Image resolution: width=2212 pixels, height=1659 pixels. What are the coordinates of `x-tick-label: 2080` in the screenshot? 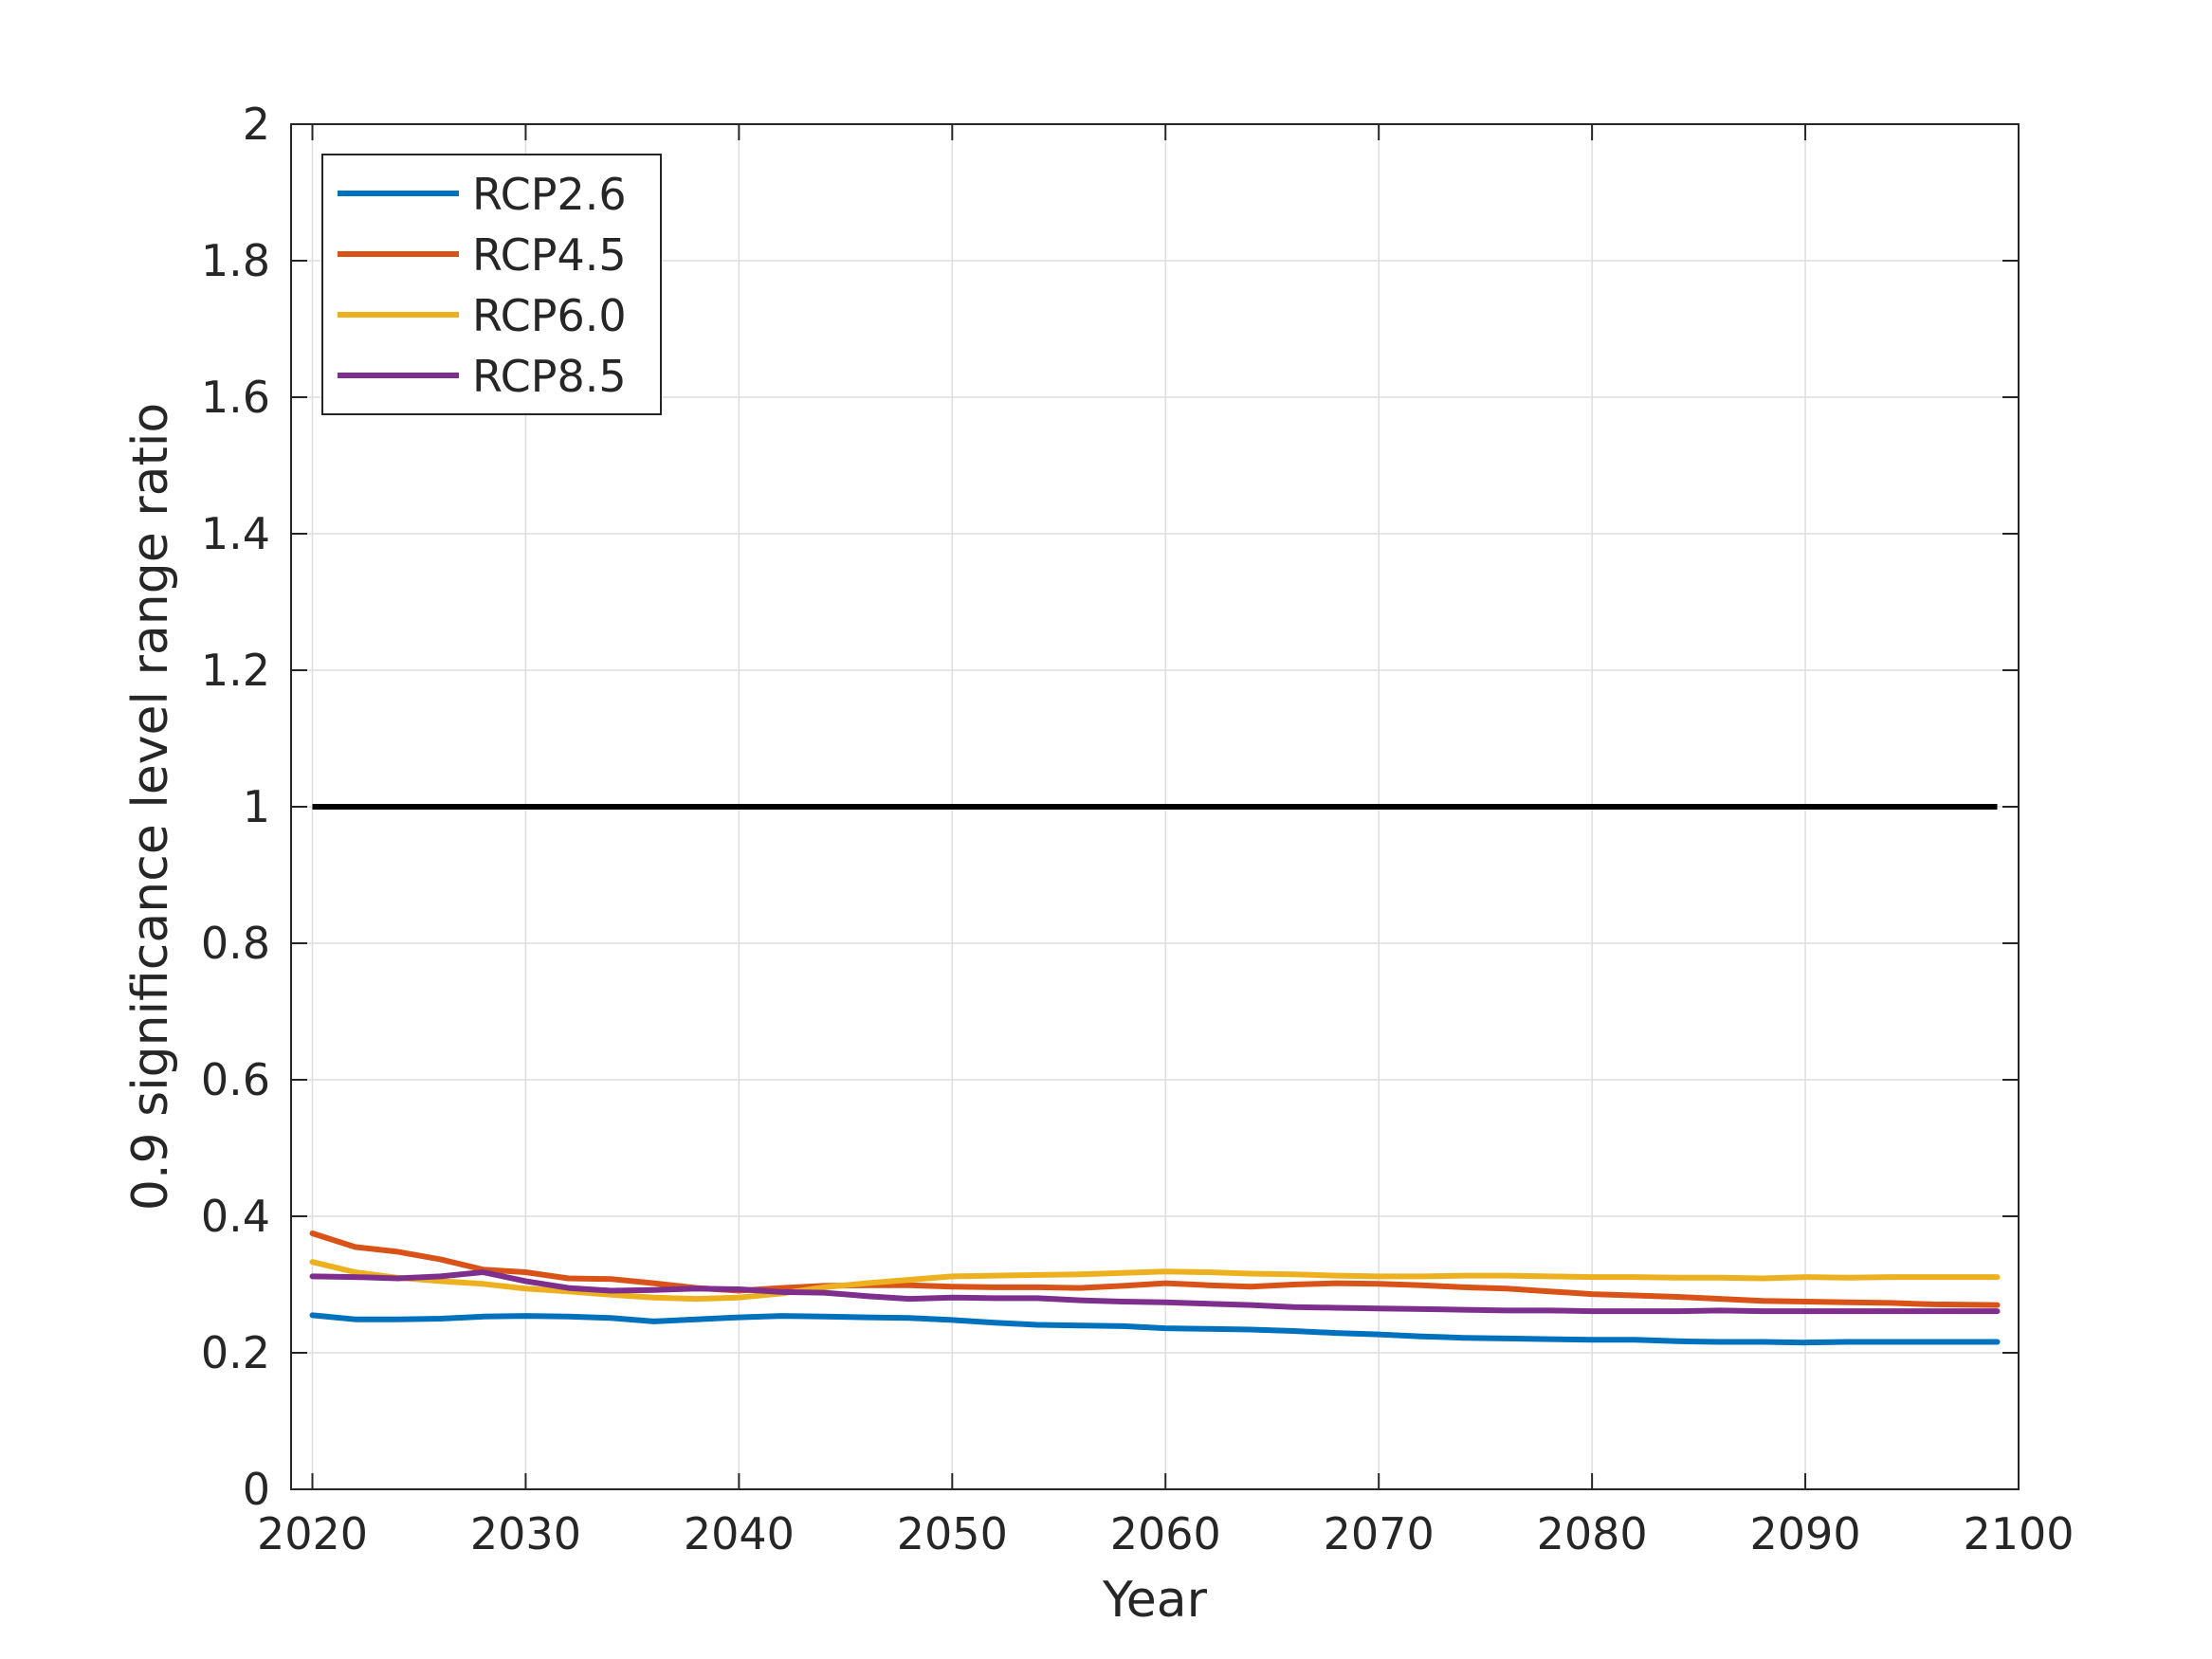 It's located at (1592, 1533).